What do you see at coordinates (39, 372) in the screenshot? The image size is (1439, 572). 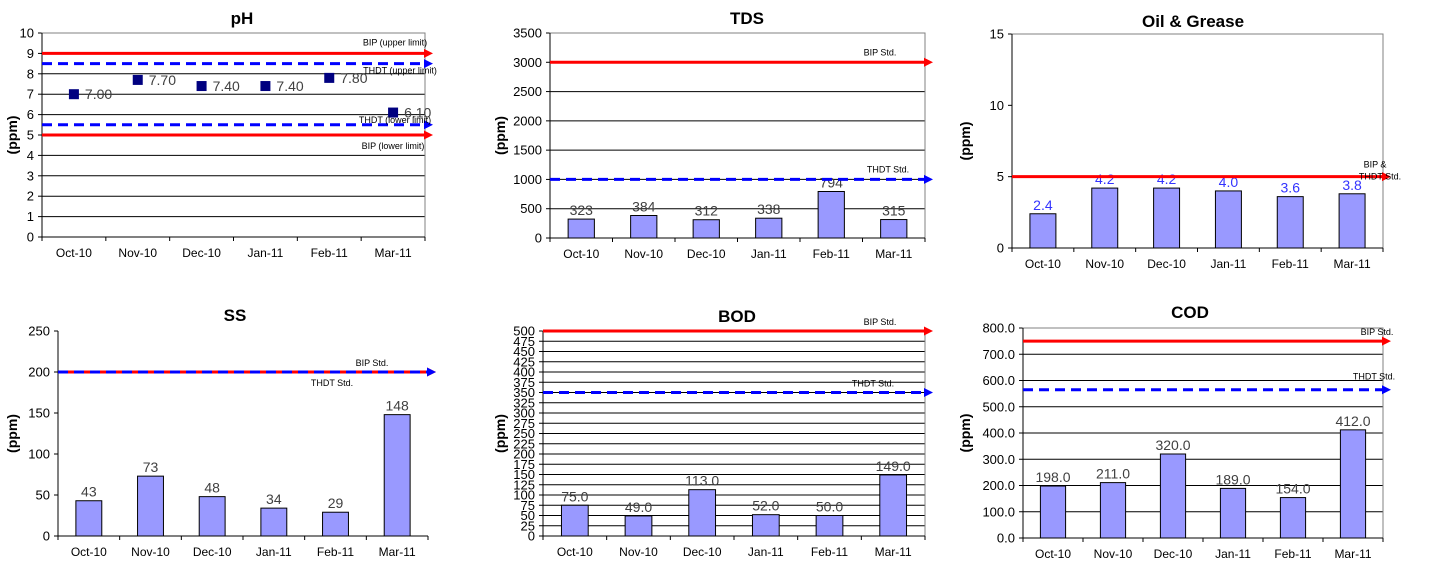 I see `y-tick-label: 200` at bounding box center [39, 372].